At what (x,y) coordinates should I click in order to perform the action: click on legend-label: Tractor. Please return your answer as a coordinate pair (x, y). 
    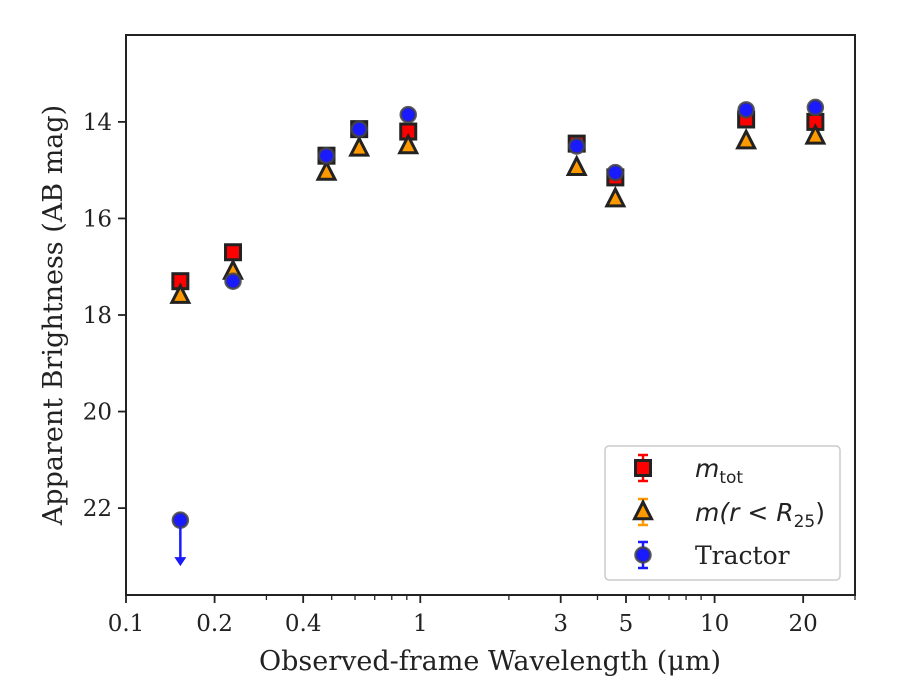
    Looking at the image, I should click on (742, 555).